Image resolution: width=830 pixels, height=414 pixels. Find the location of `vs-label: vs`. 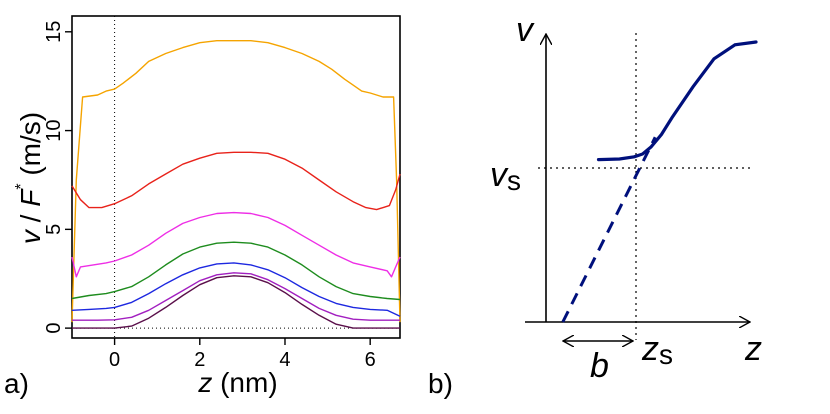

vs-label: vs is located at coordinates (505, 176).